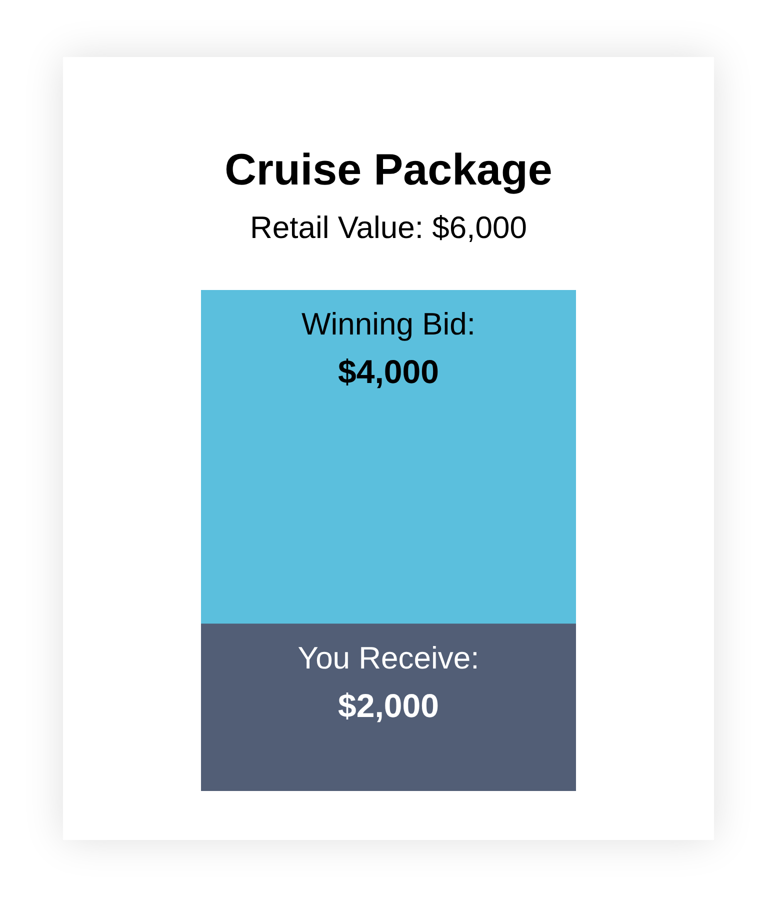 This screenshot has width=777, height=910. Describe the element at coordinates (388, 170) in the screenshot. I see `chart-title: Cruise Package` at that location.